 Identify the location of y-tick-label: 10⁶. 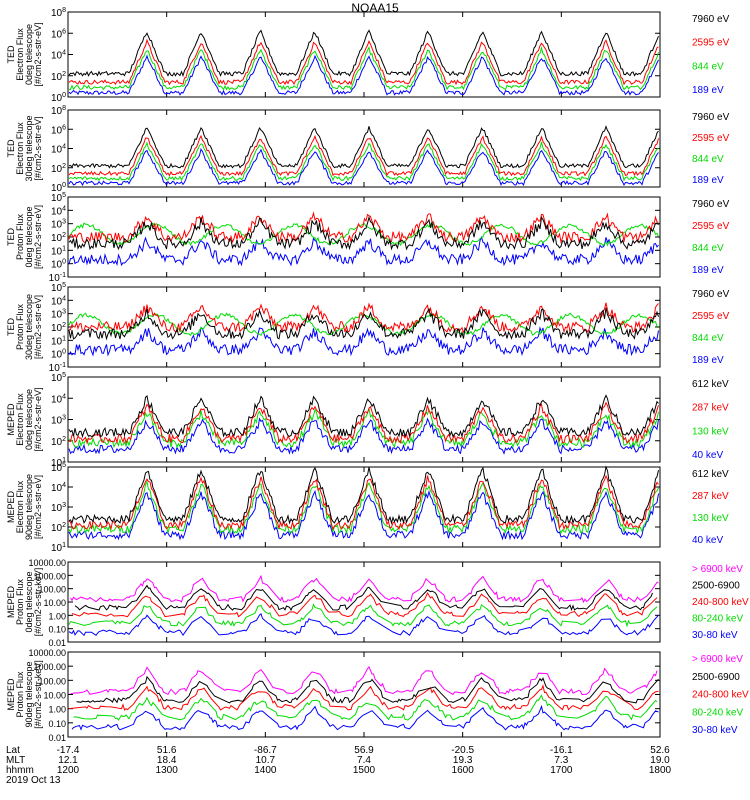
(58, 130).